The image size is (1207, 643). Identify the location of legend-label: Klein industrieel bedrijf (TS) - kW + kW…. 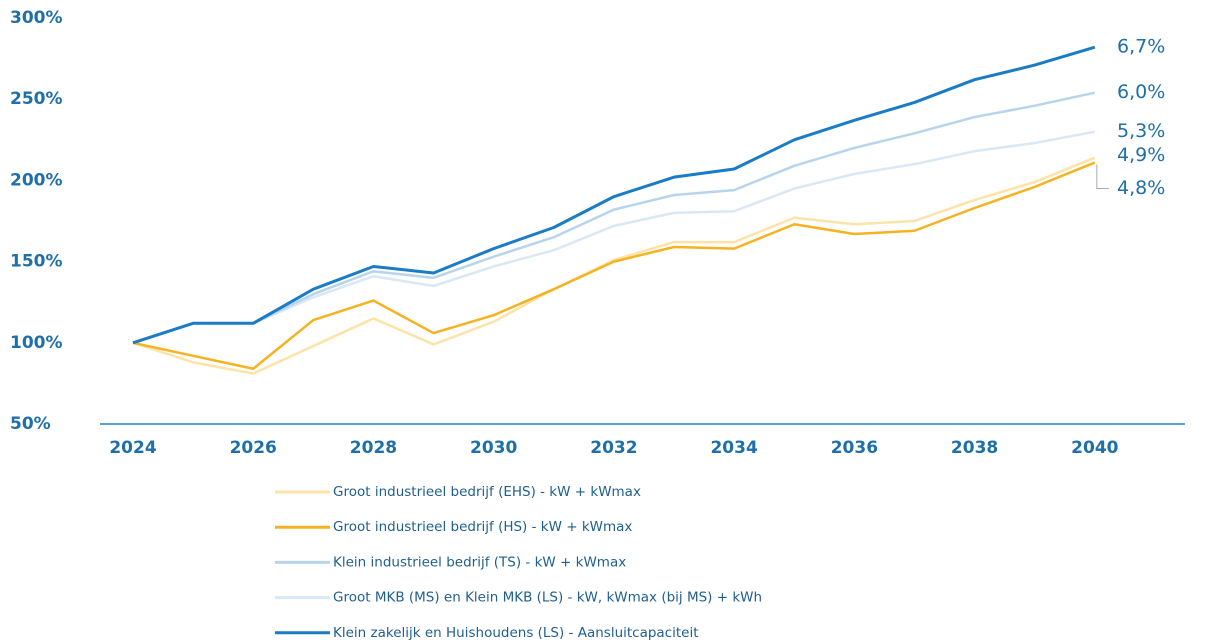
(479, 562).